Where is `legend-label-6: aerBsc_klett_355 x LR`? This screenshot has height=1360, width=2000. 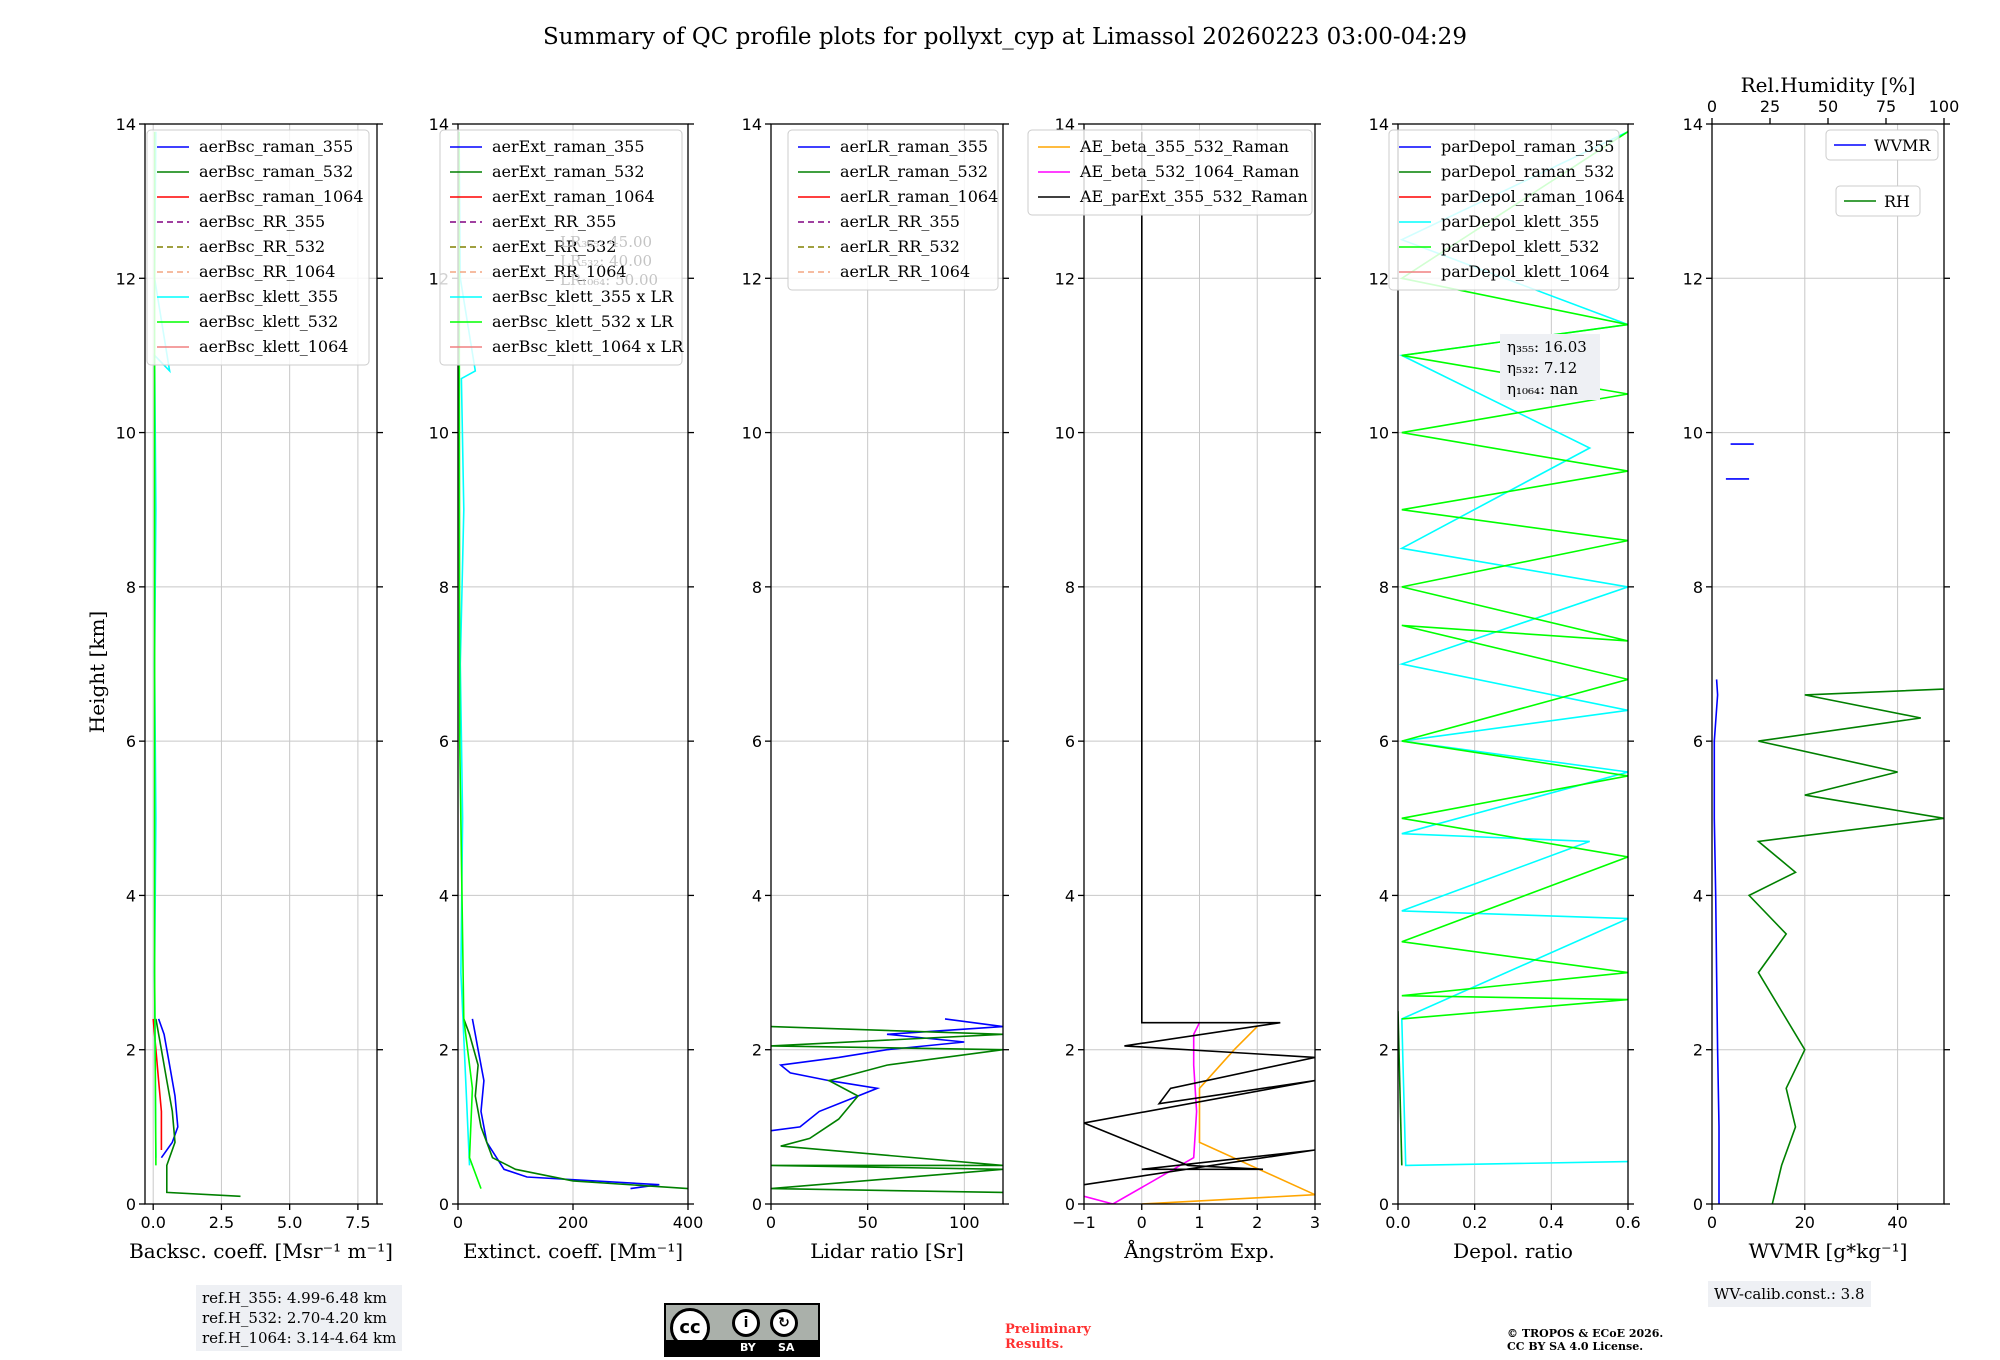 legend-label-6: aerBsc_klett_355 x LR is located at coordinates (583, 296).